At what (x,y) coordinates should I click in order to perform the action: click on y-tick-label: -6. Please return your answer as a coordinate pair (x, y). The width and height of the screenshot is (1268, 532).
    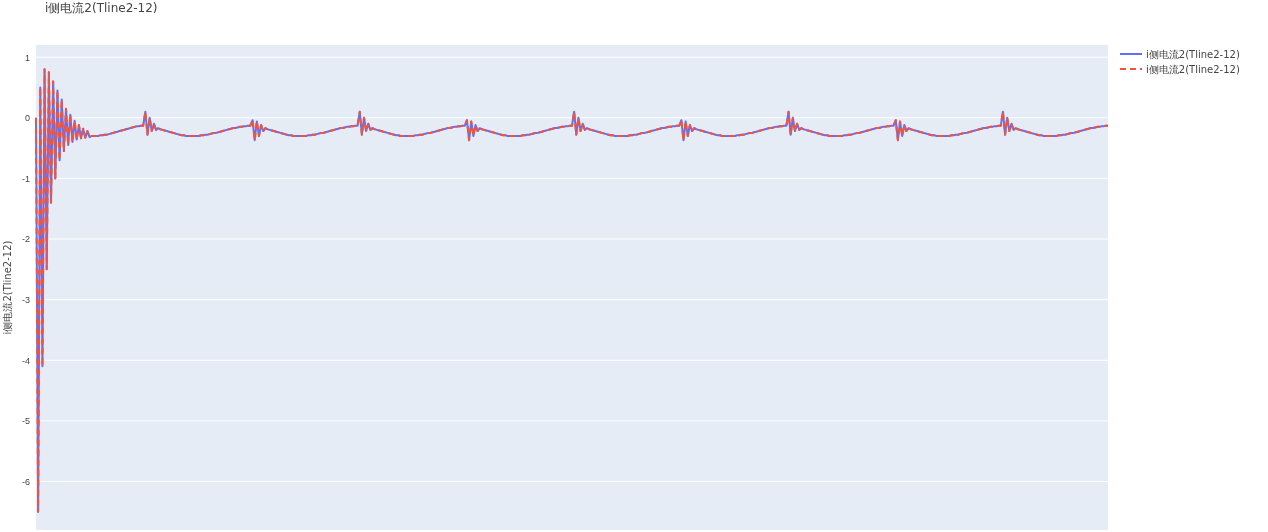
    Looking at the image, I should click on (25, 481).